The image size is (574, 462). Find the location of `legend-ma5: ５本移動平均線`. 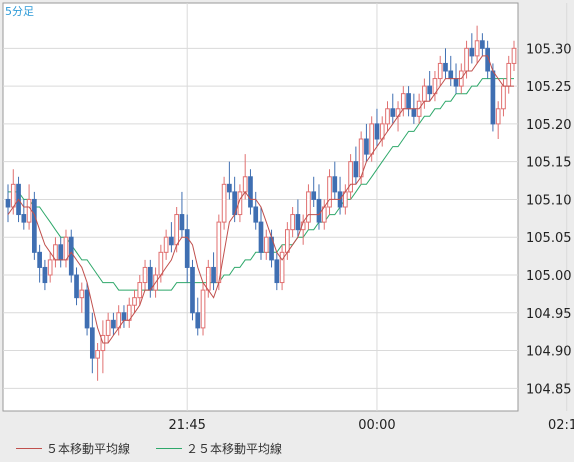

legend-ma5: ５本移動平均線 is located at coordinates (73, 448).